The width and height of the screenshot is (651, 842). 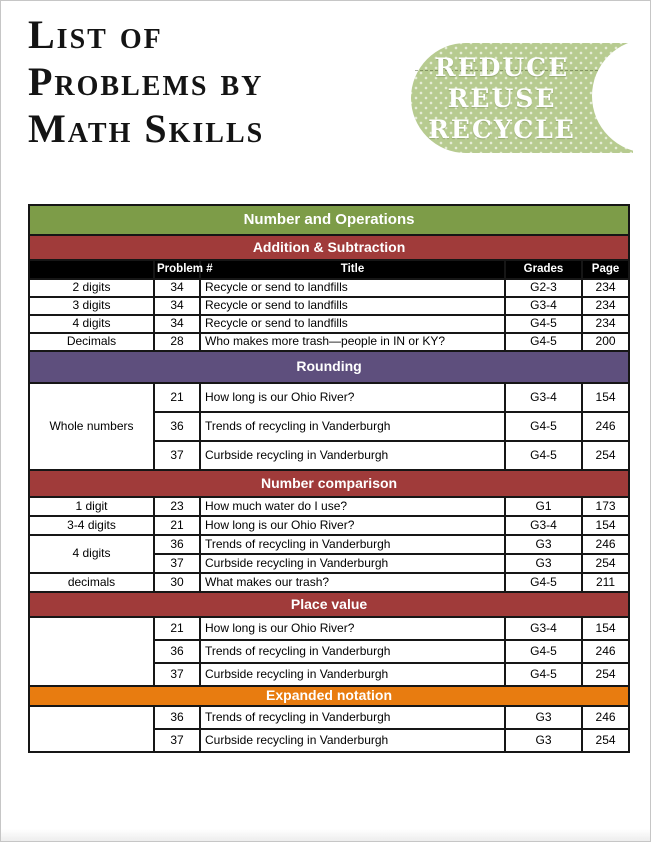 I want to click on grades-cell: G2-3, so click(x=543, y=288).